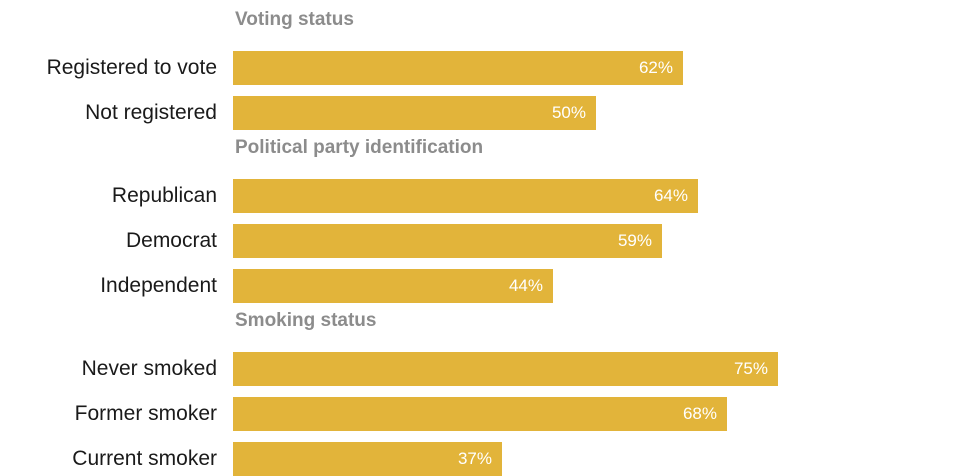 This screenshot has height=476, width=971. Describe the element at coordinates (634, 240) in the screenshot. I see `bar-value-label: 59%` at that location.